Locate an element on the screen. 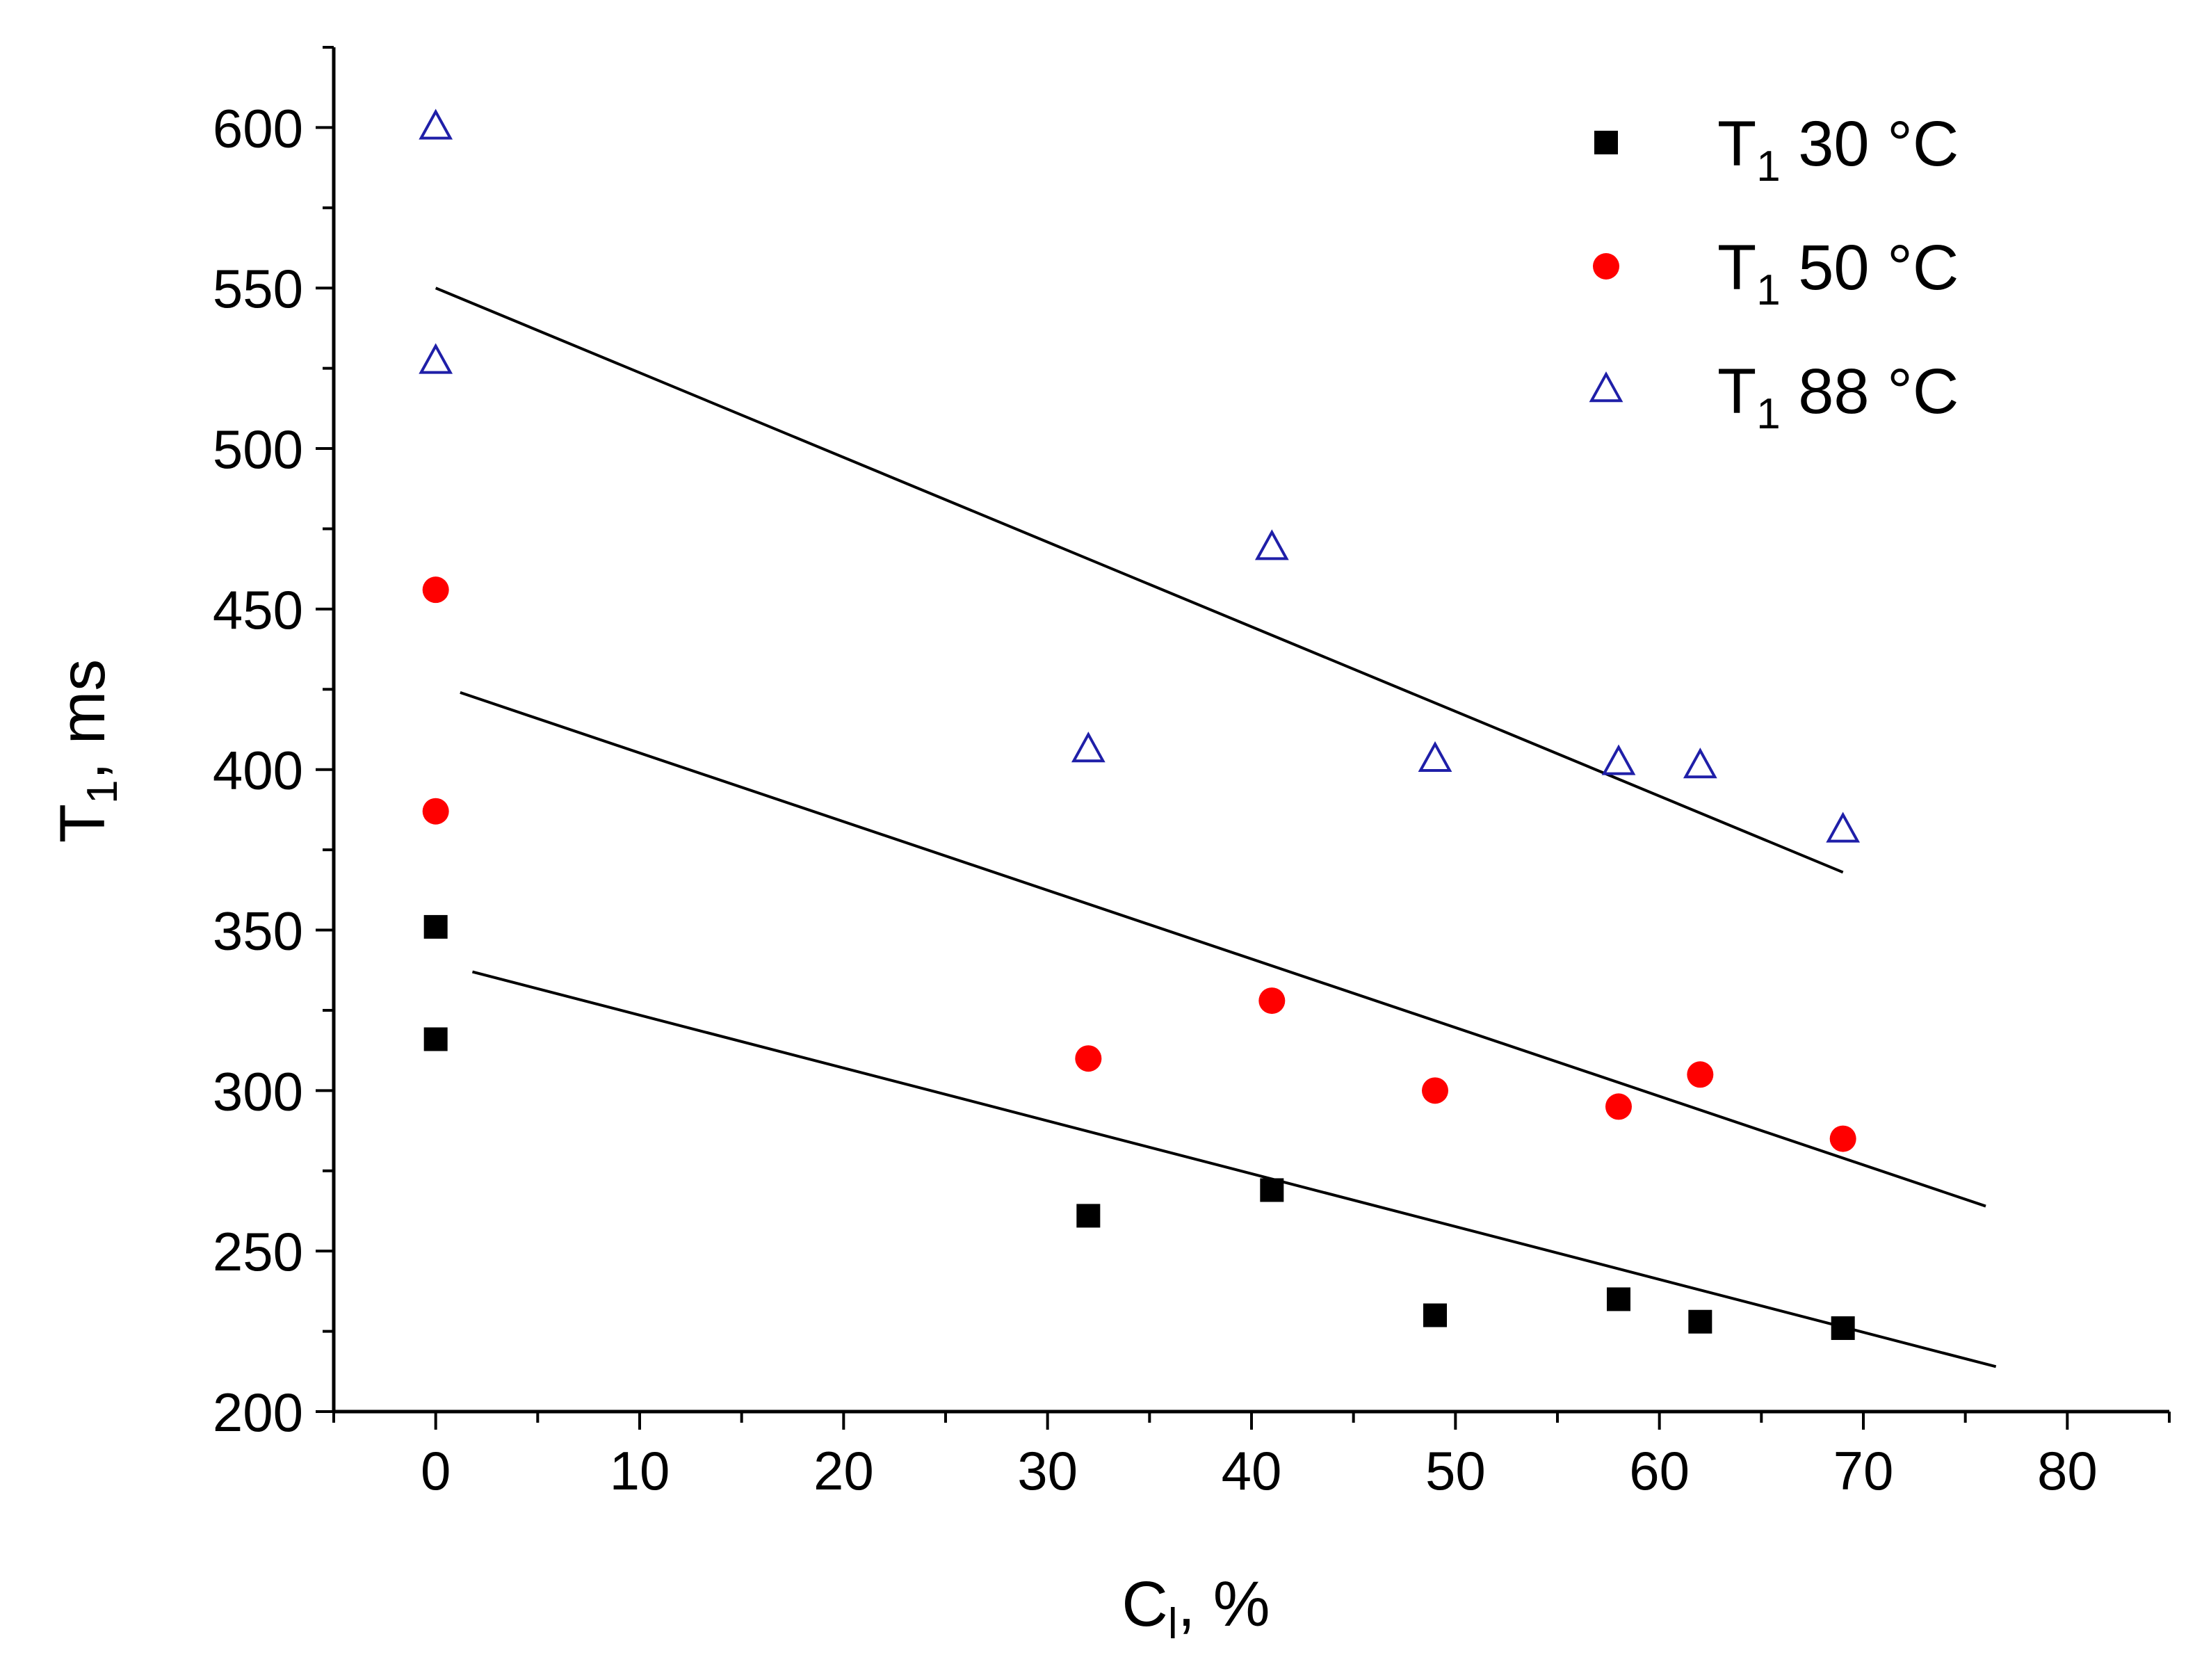 This screenshot has height=1680, width=2211. y-tick-label: 600 is located at coordinates (258, 128).